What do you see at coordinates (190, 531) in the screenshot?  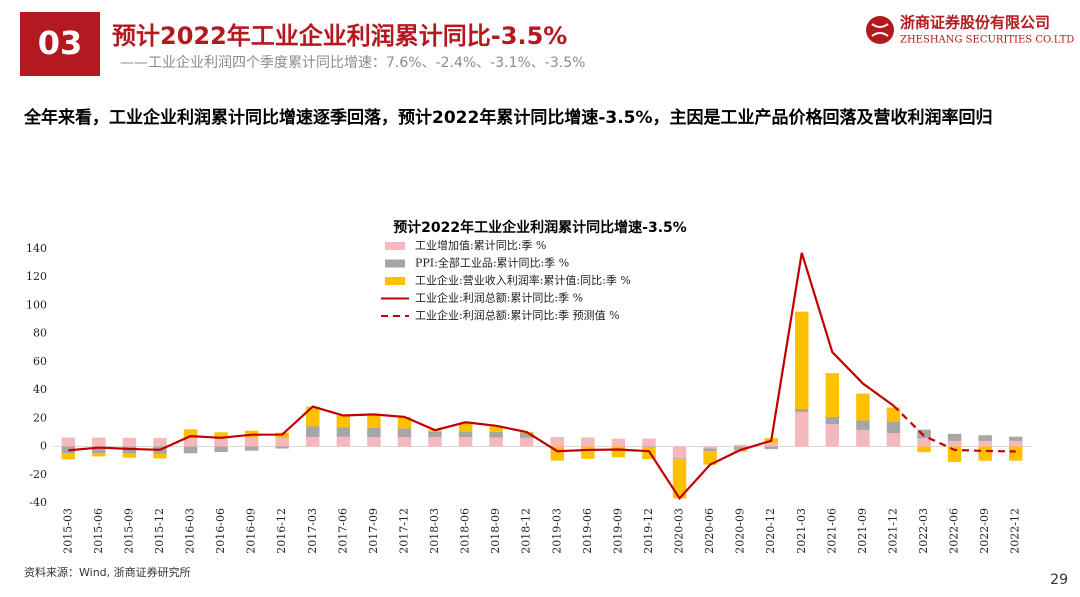 I see `x-tick-label: 2016-03` at bounding box center [190, 531].